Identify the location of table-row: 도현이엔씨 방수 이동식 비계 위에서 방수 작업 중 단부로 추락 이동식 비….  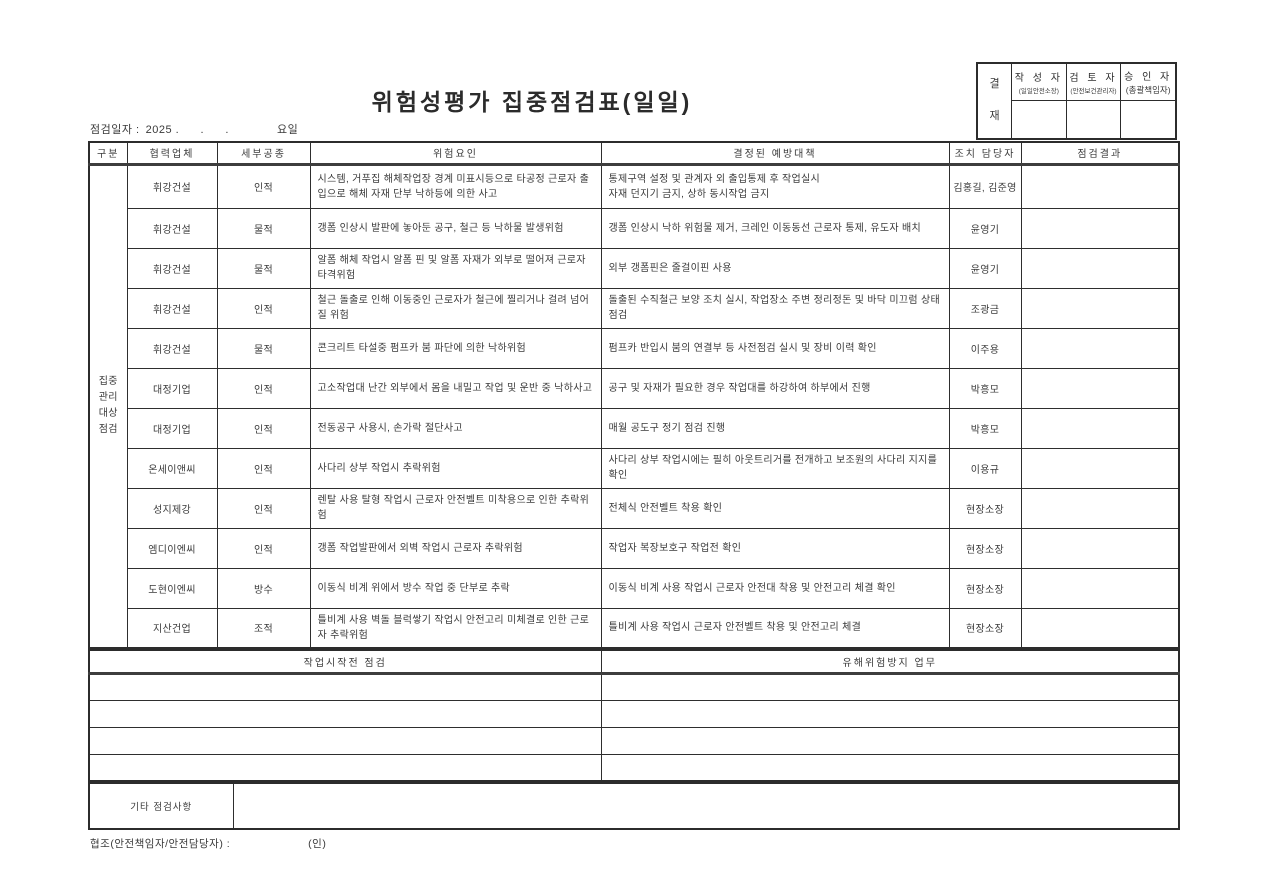
(634, 588).